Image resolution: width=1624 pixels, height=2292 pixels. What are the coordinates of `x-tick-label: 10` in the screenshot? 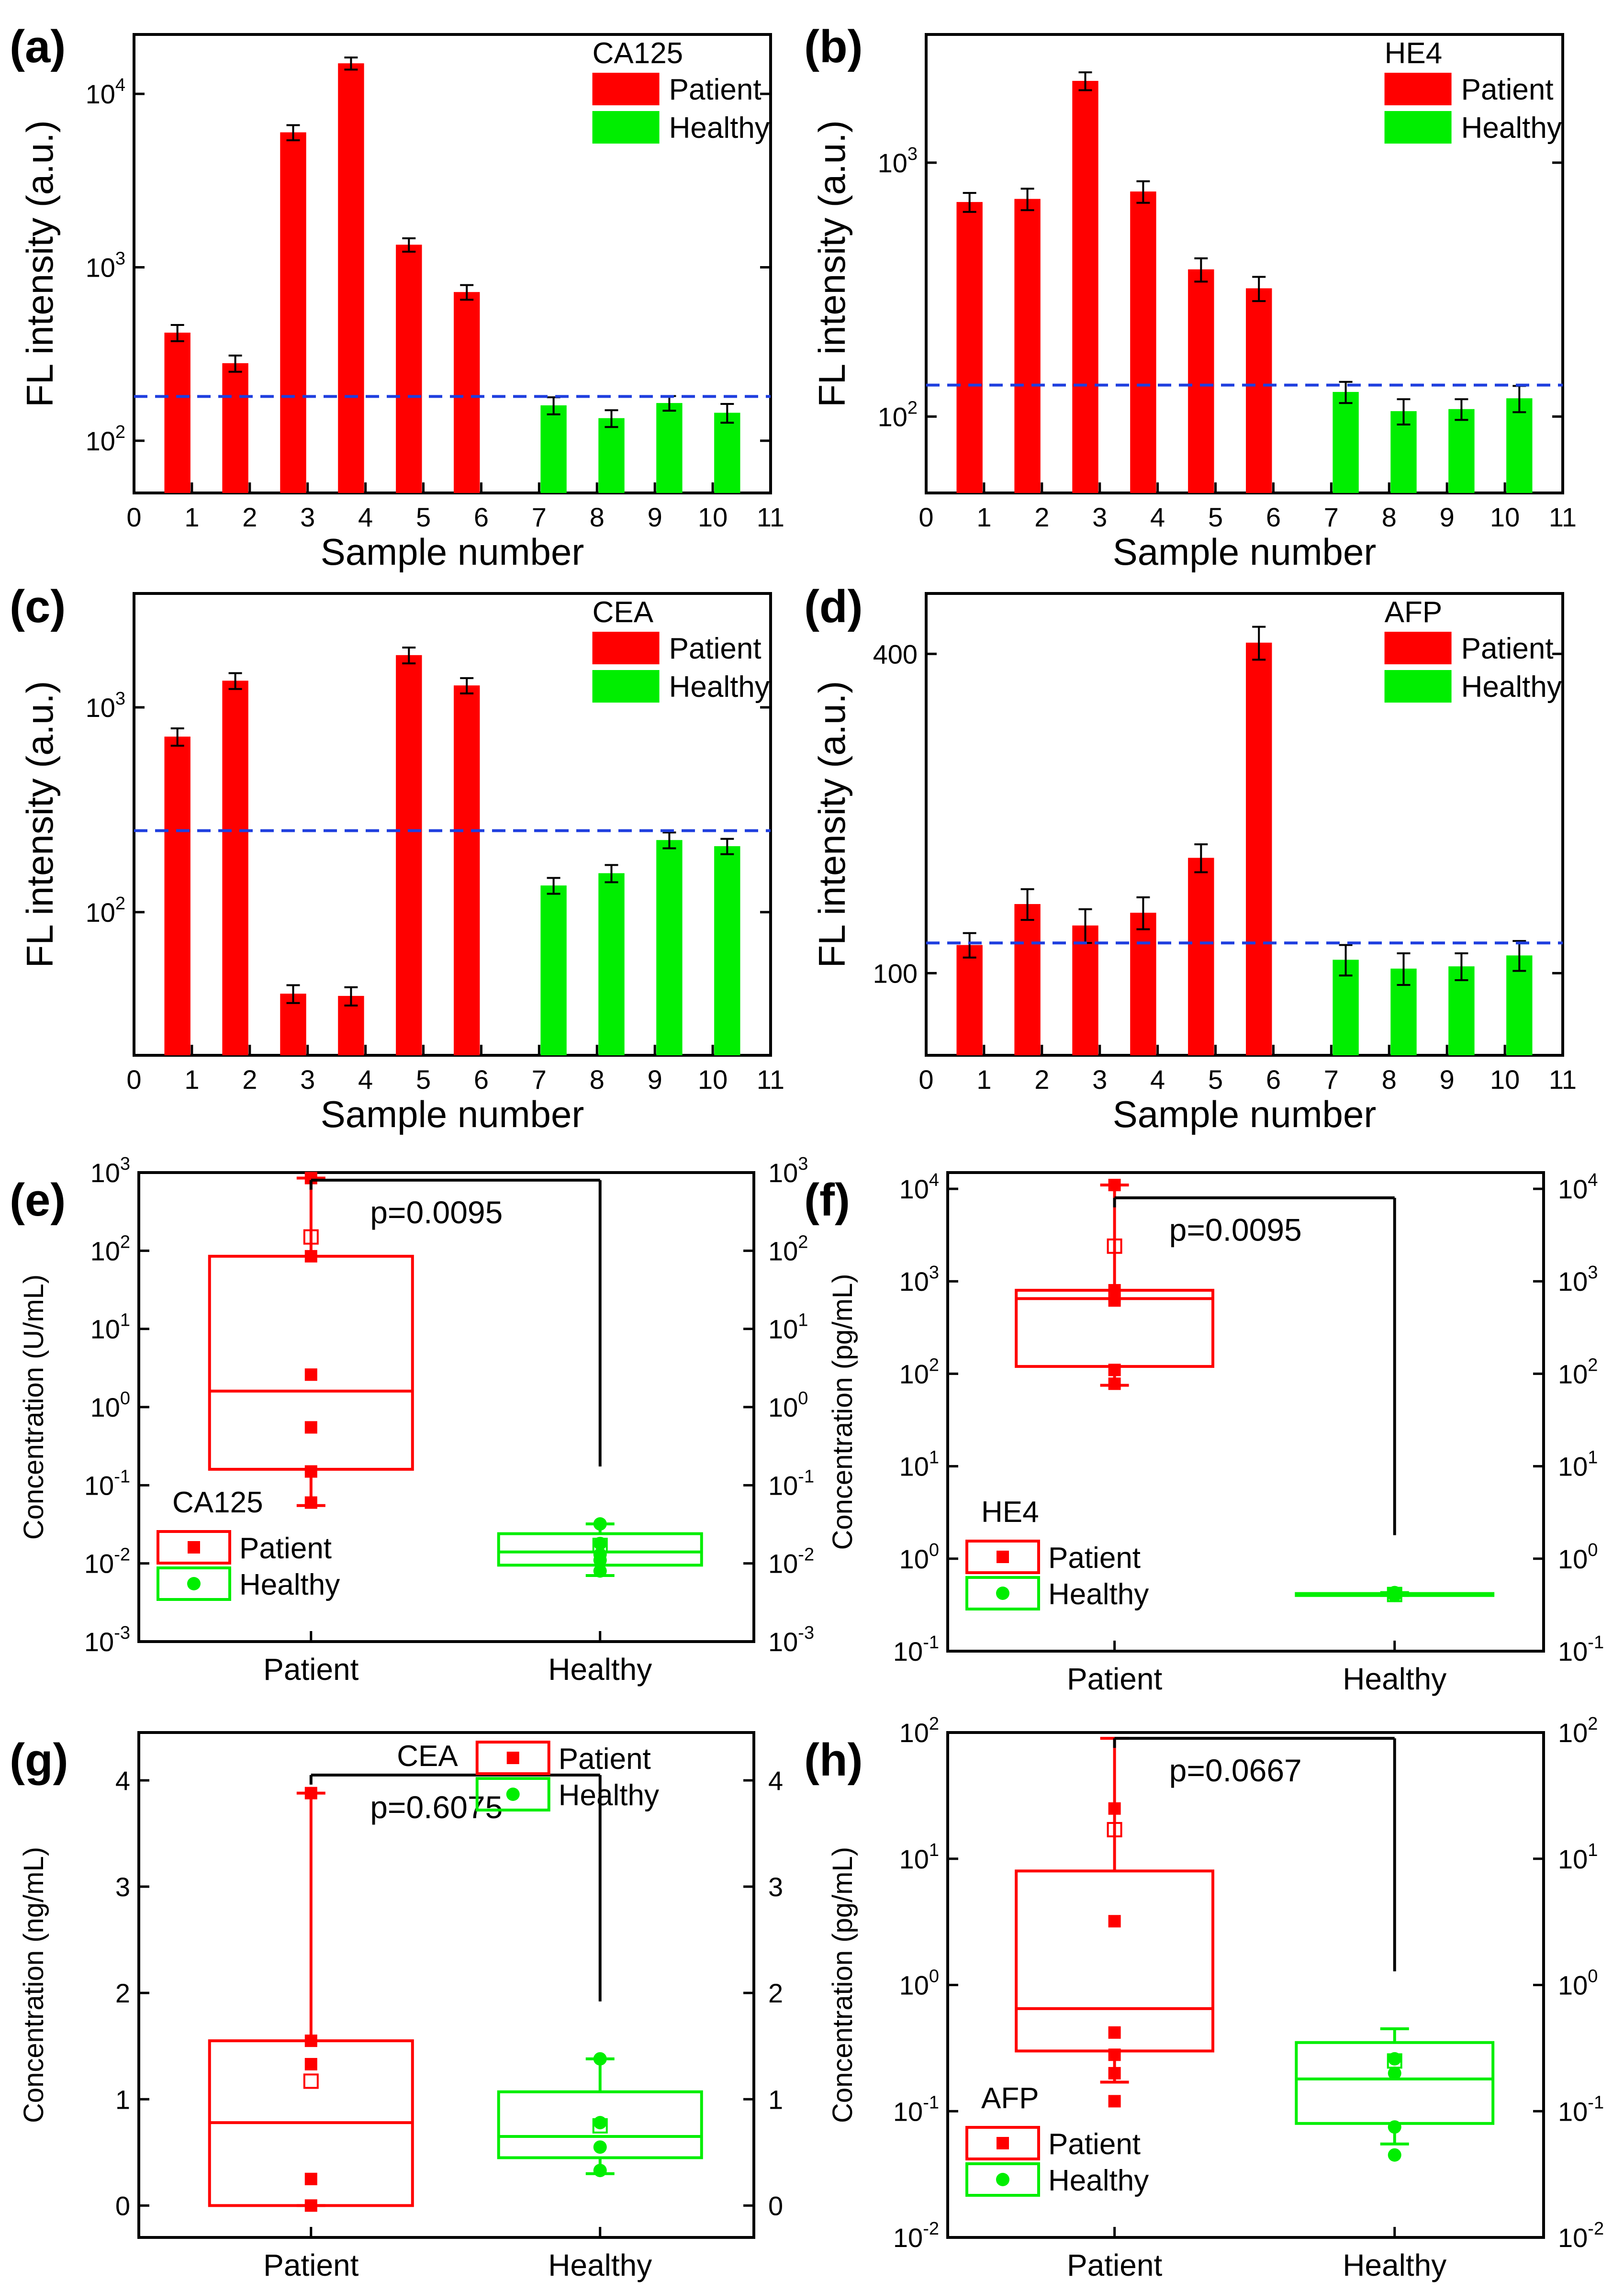 It's located at (1505, 517).